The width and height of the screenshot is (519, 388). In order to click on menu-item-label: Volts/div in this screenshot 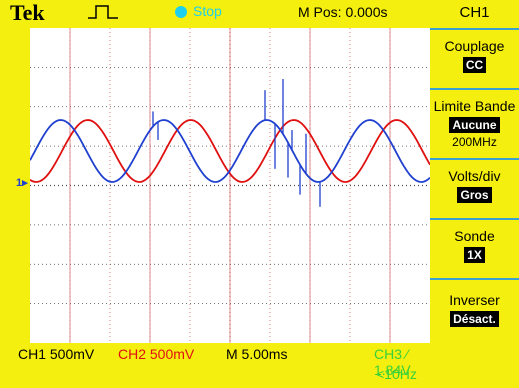, I will do `click(474, 176)`.